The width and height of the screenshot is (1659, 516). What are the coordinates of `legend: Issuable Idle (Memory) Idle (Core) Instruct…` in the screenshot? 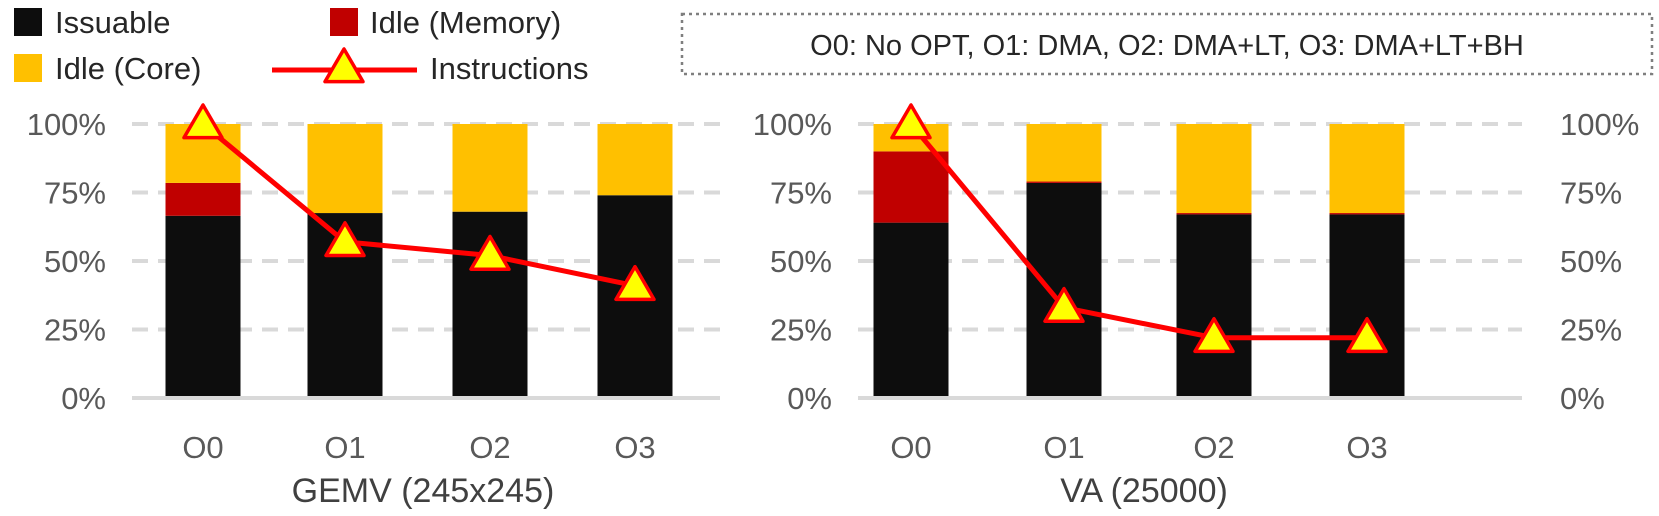 It's located at (301, 45).